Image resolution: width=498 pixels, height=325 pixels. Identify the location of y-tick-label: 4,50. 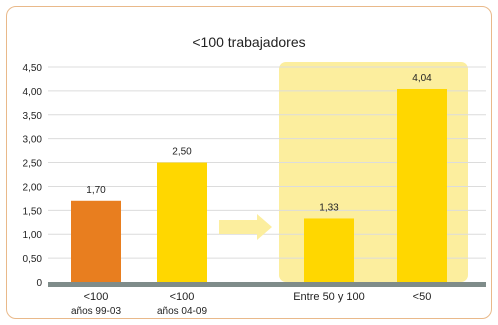
(33, 68).